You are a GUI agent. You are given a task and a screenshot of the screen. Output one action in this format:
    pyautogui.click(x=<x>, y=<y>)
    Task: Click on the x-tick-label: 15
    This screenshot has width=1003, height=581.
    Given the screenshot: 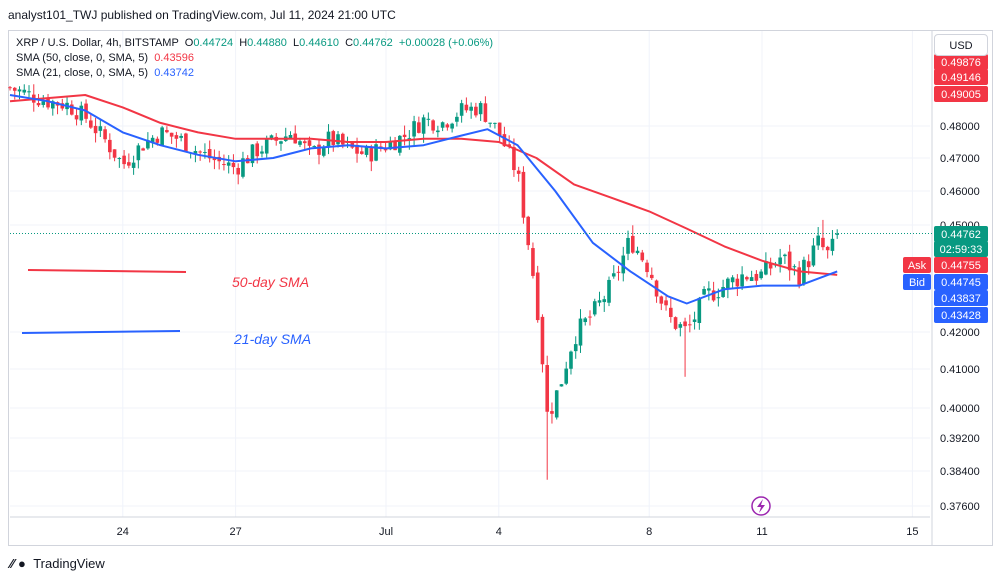 What is the action you would take?
    pyautogui.click(x=912, y=532)
    